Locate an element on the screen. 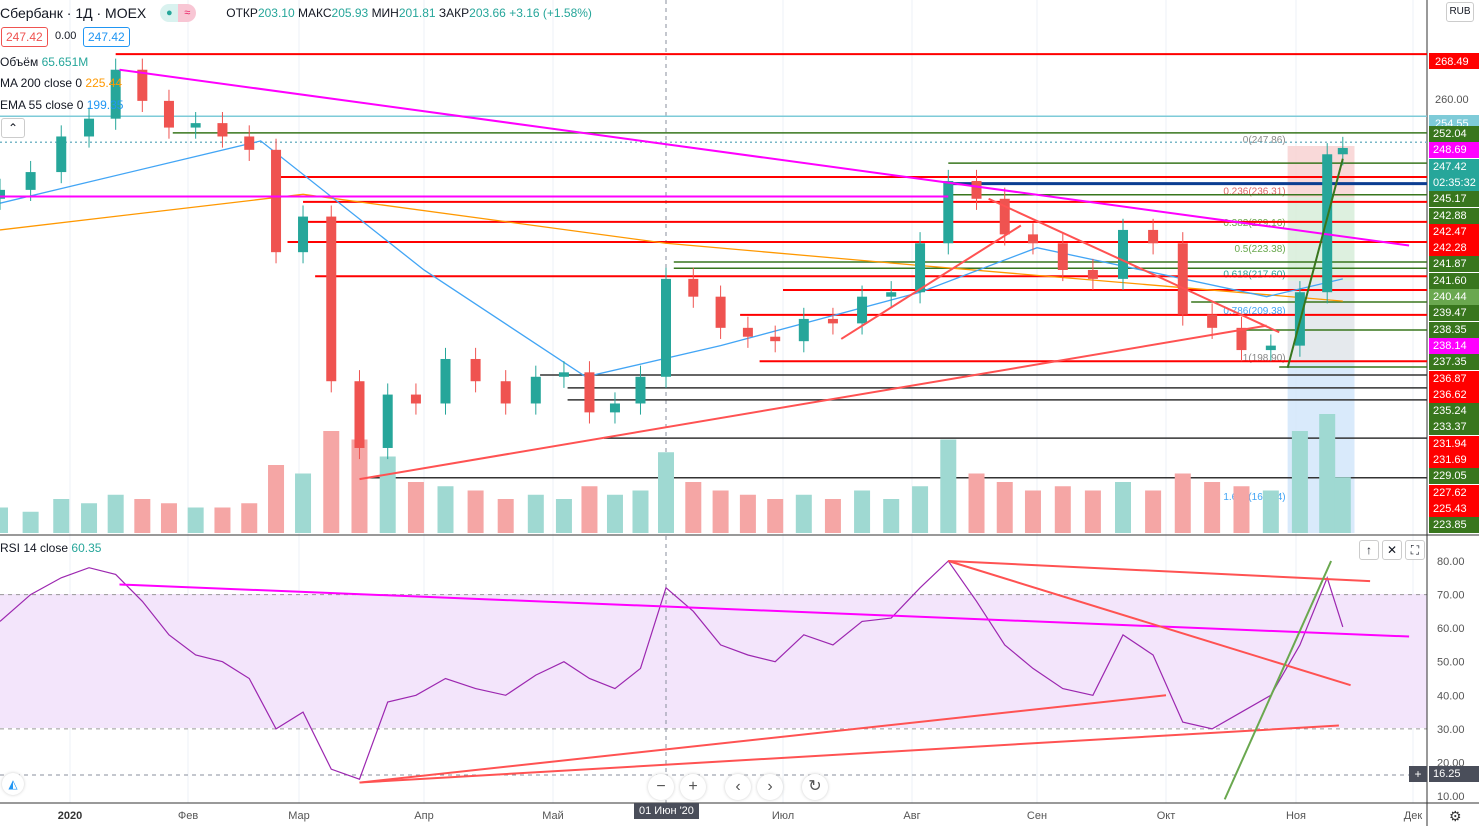  fib-label: 1(198.90) is located at coordinates (1264, 358).